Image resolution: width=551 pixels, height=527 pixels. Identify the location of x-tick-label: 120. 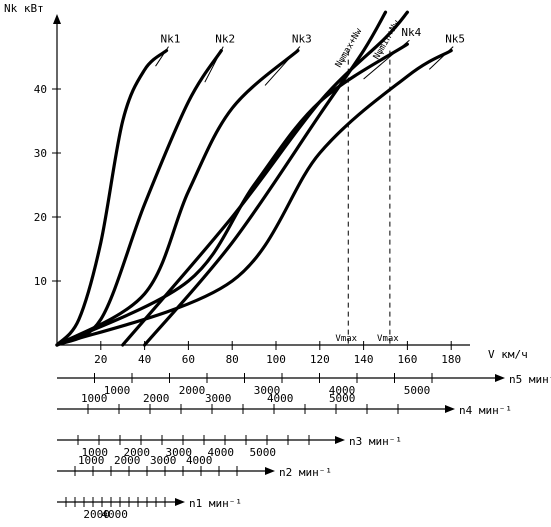
(320, 359).